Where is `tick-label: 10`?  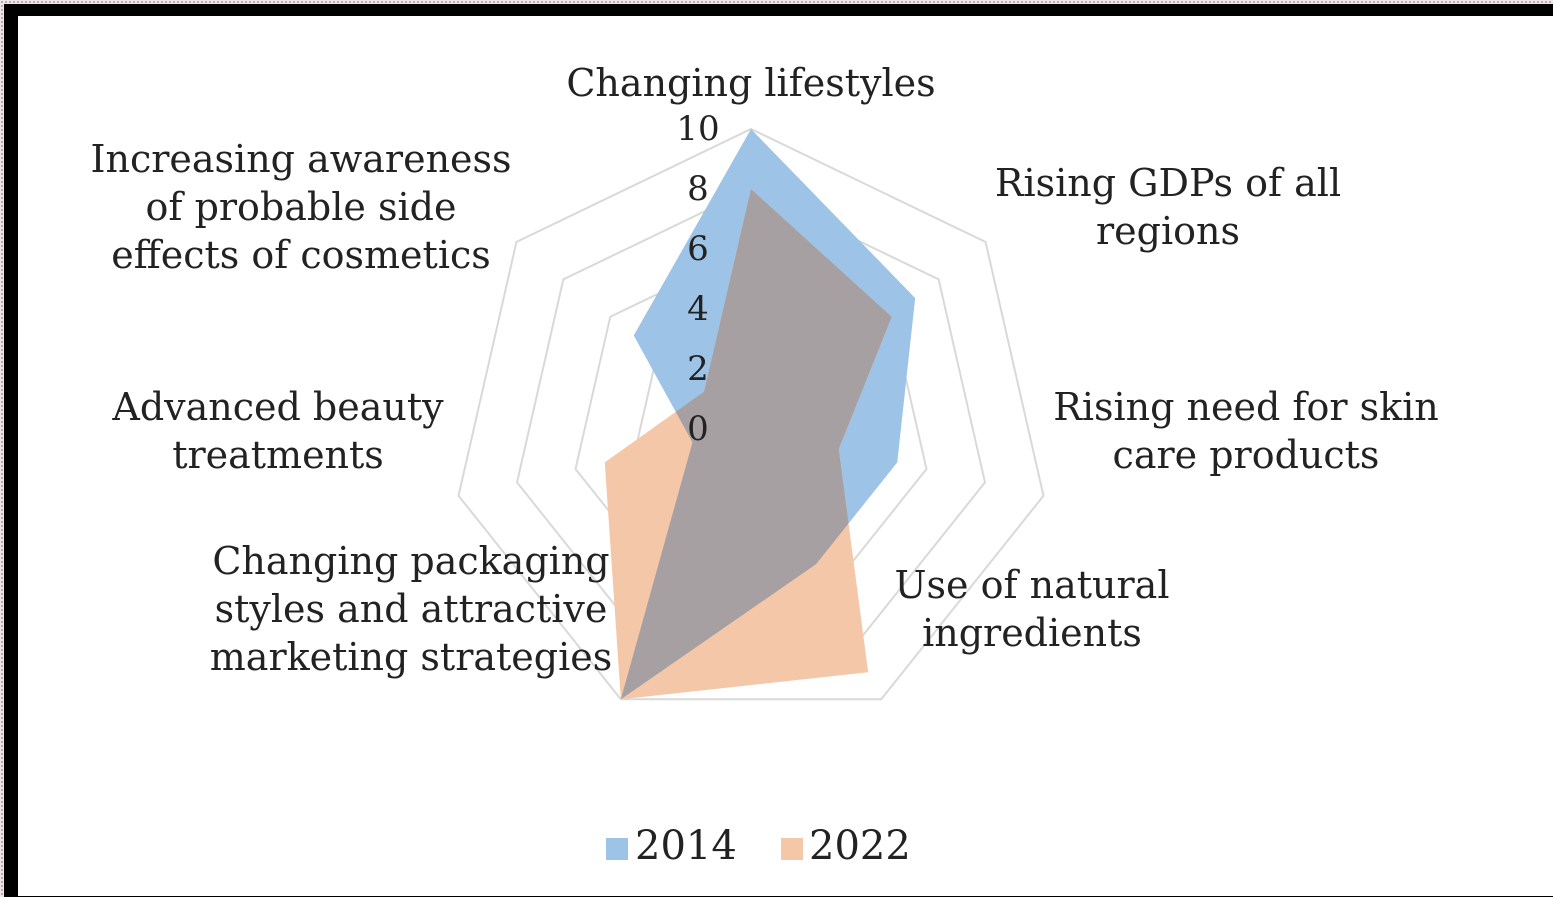 tick-label: 10 is located at coordinates (697, 129).